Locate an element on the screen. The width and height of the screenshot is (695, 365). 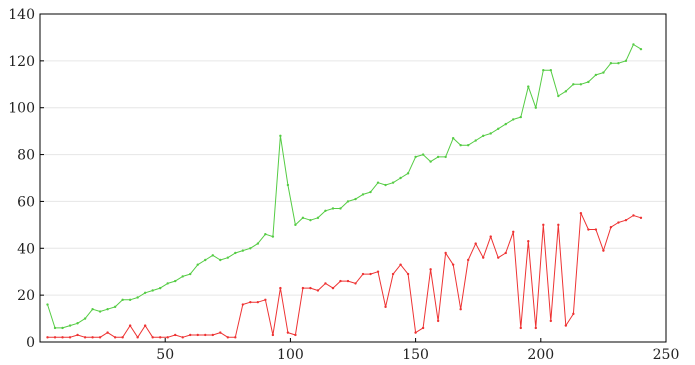
y-tick-label-4: 80 is located at coordinates (26, 156).